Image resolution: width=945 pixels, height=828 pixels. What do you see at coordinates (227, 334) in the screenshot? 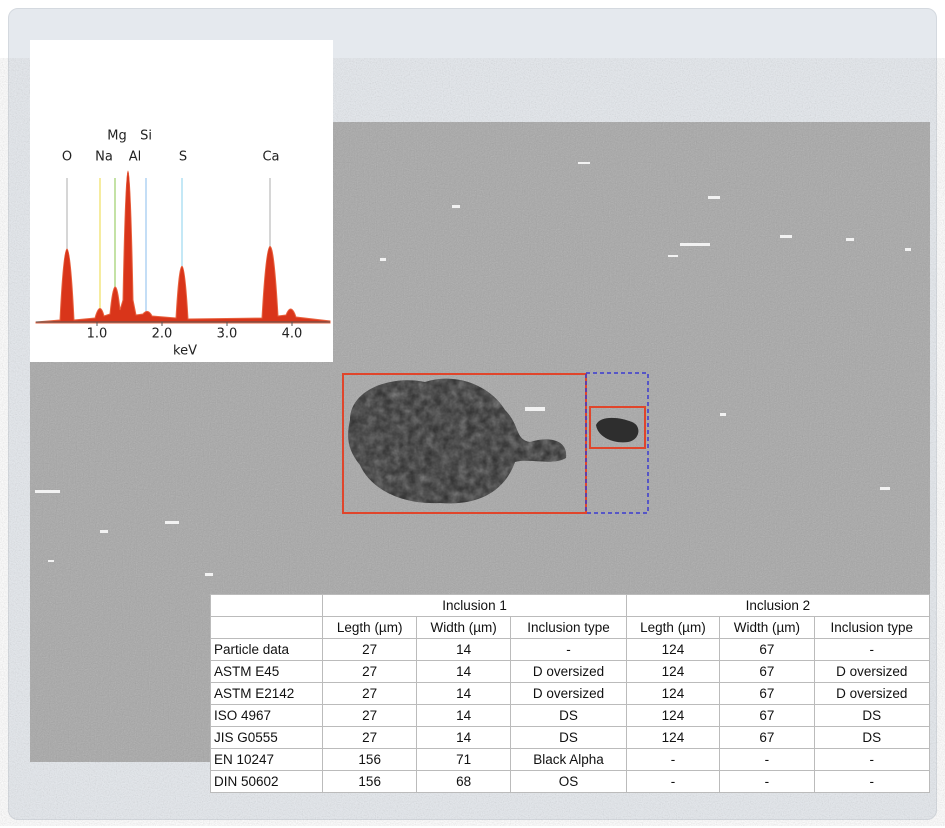
I see `x-tick-label: 3.0` at bounding box center [227, 334].